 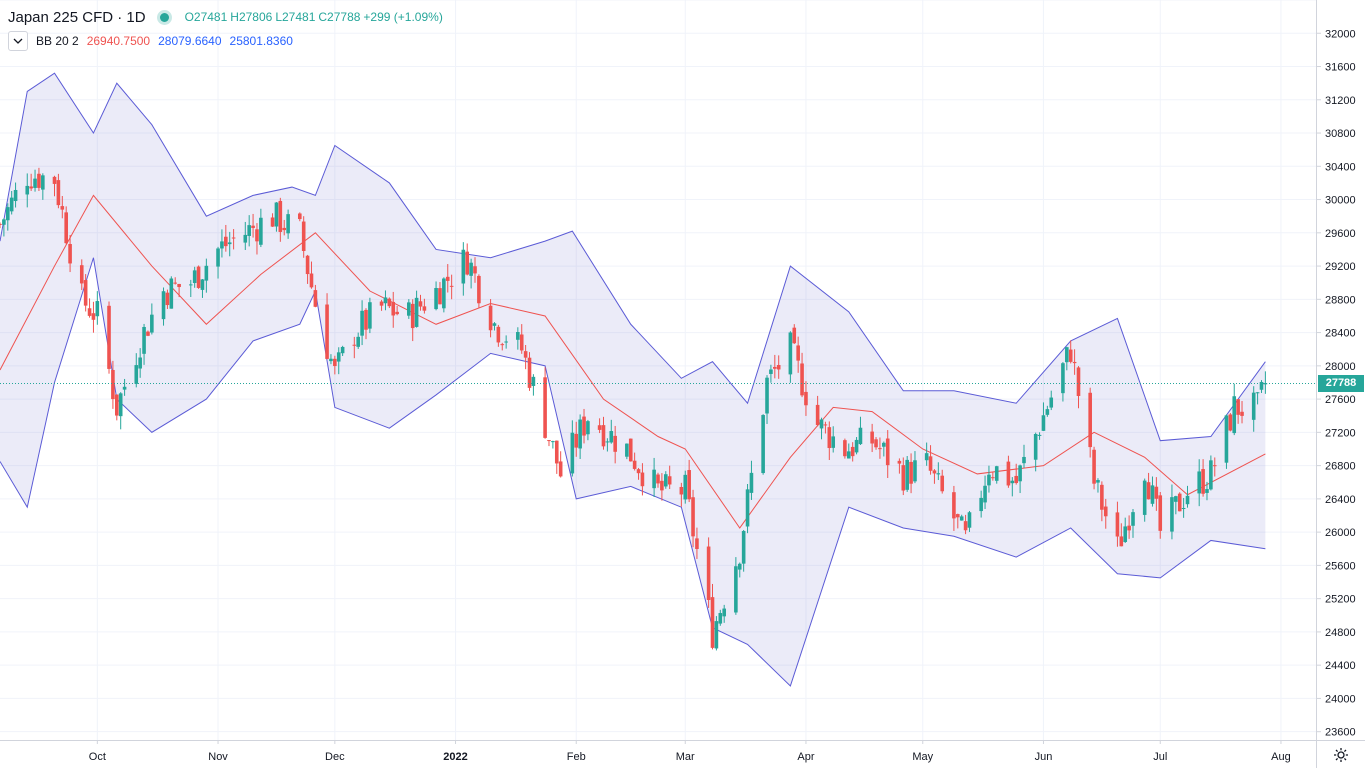 I want to click on price-tick-label: 31600, so click(x=1340, y=68).